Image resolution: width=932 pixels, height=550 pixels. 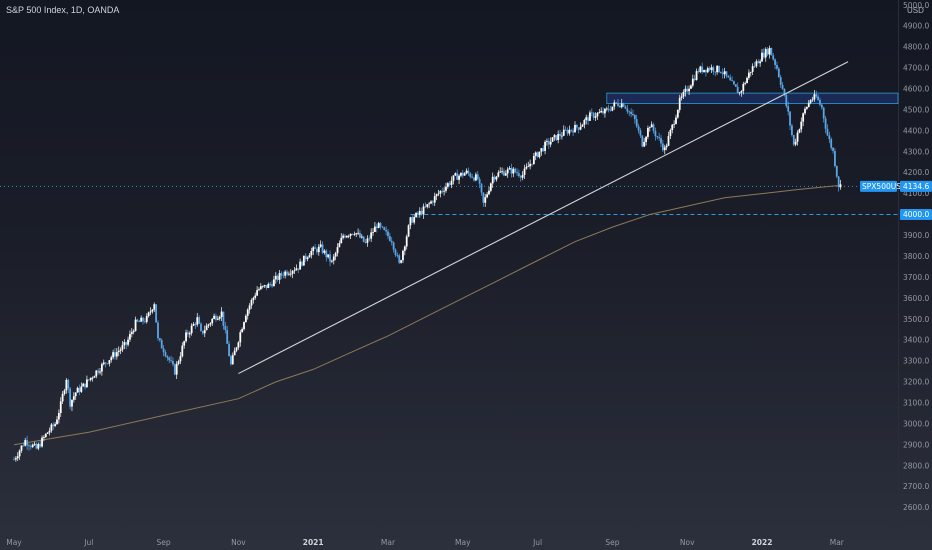 I want to click on resistance-zone, so click(x=752, y=98).